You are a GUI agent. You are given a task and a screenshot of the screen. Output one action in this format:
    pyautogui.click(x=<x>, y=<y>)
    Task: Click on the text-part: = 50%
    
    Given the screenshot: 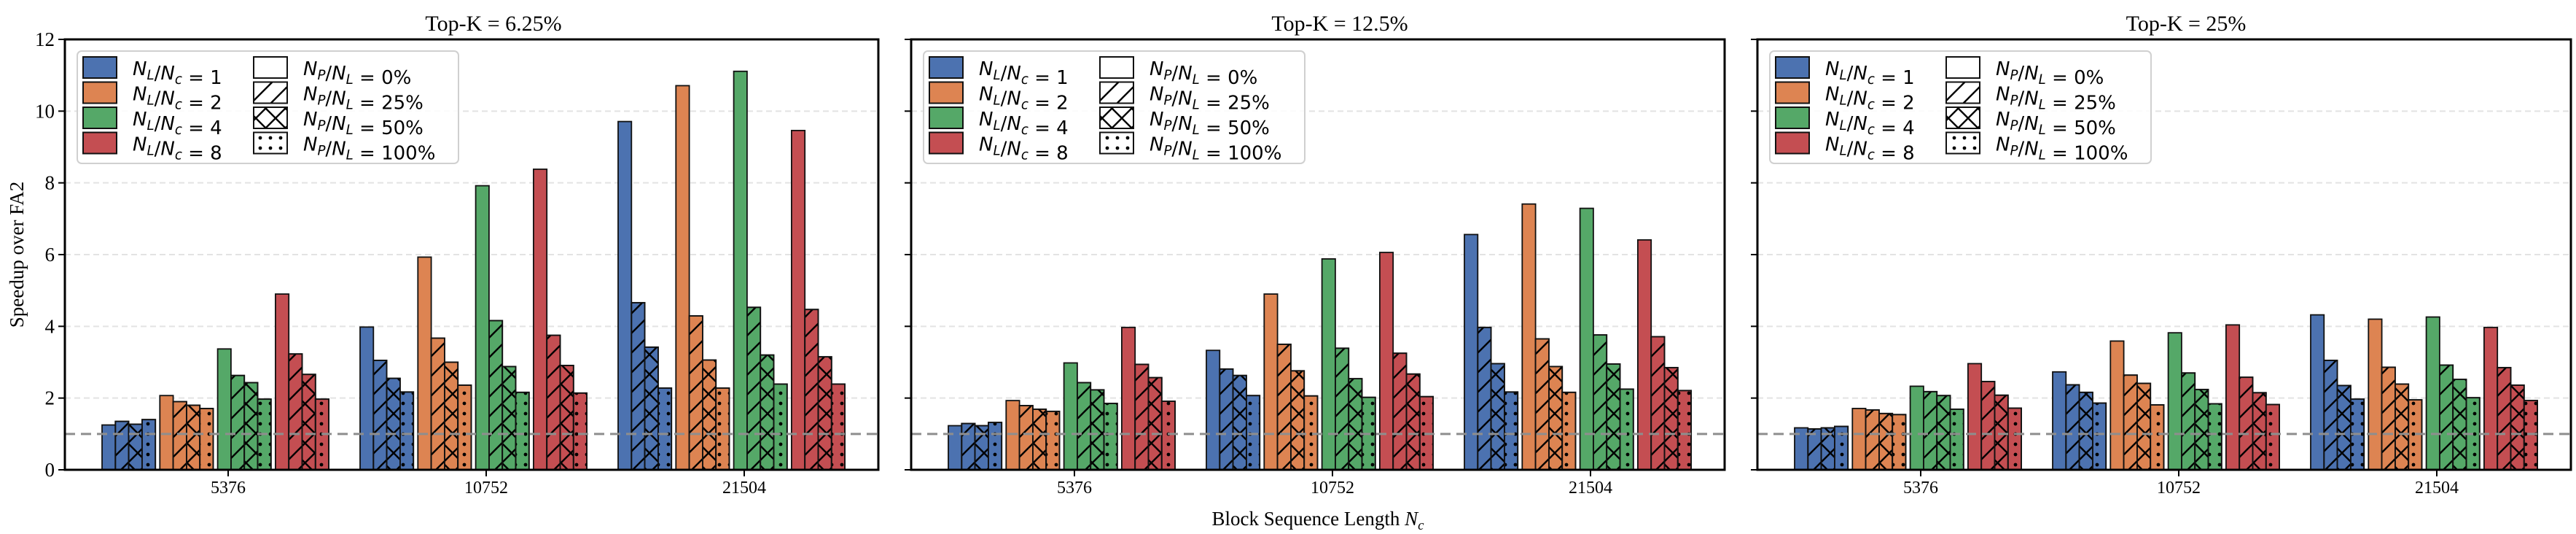 What is the action you would take?
    pyautogui.click(x=389, y=128)
    